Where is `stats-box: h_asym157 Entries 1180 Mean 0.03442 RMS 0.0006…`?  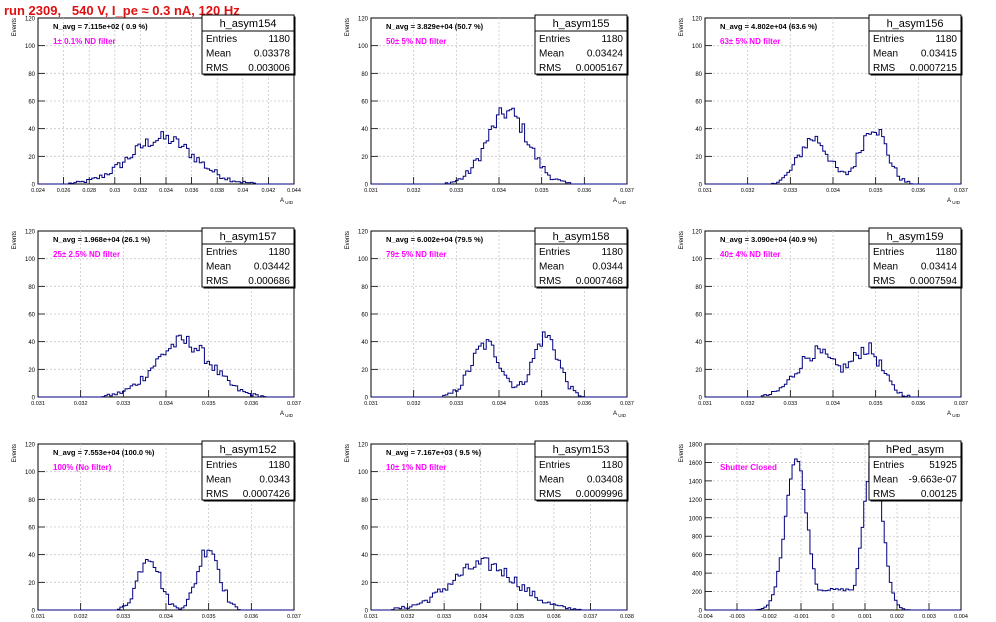
stats-box: h_asym157 Entries 1180 Mean 0.03442 RMS 0.0006… is located at coordinates (248, 258).